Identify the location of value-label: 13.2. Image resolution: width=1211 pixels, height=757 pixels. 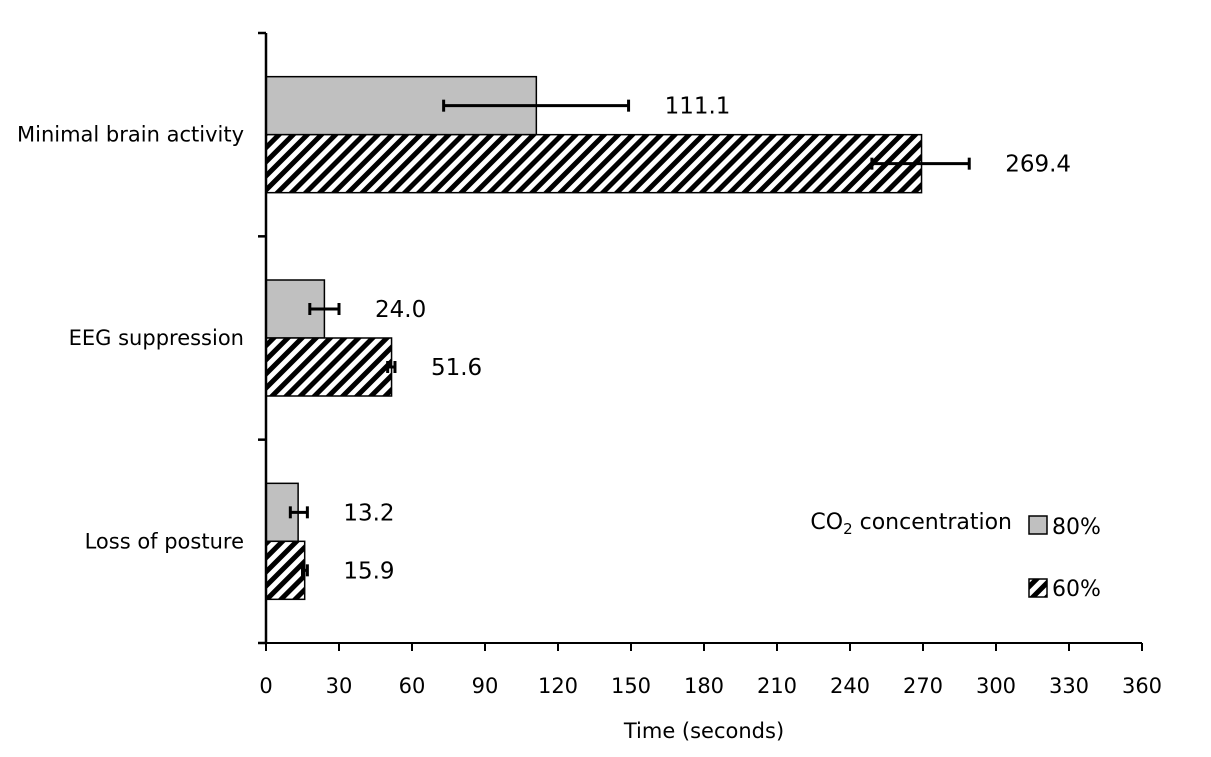
(368, 513).